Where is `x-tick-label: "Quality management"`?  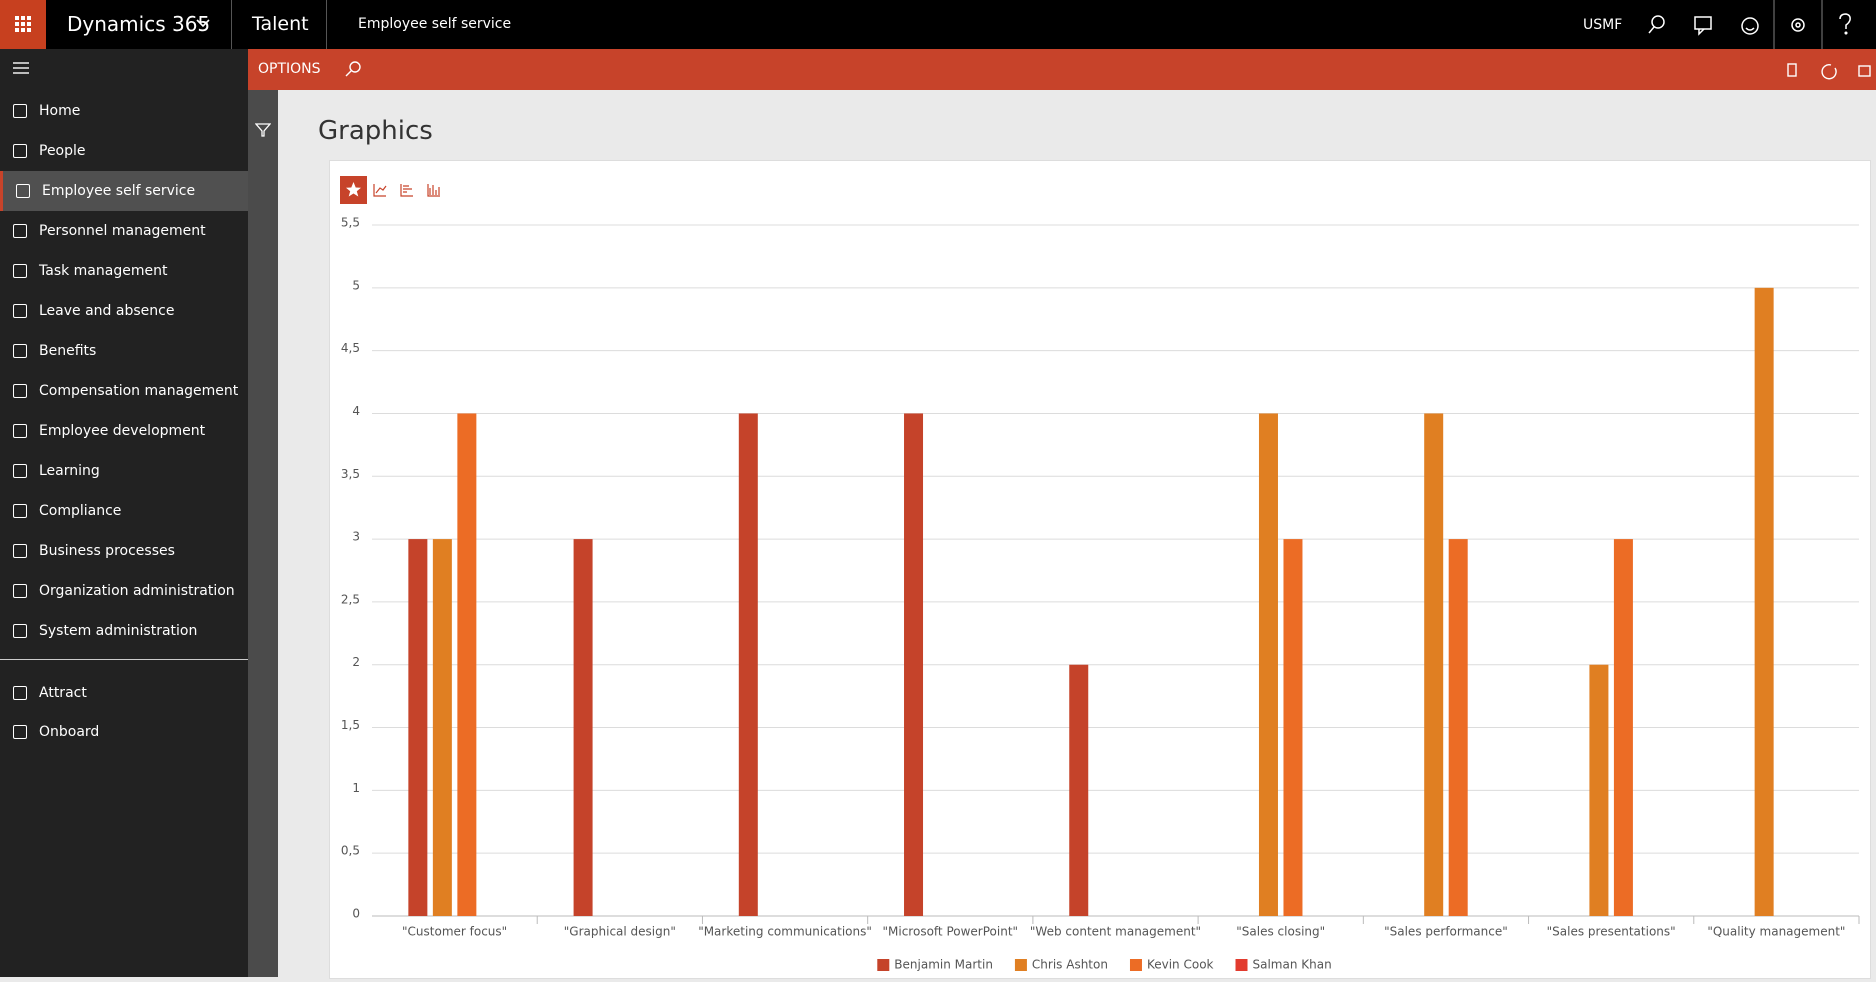
x-tick-label: "Quality management" is located at coordinates (1776, 932).